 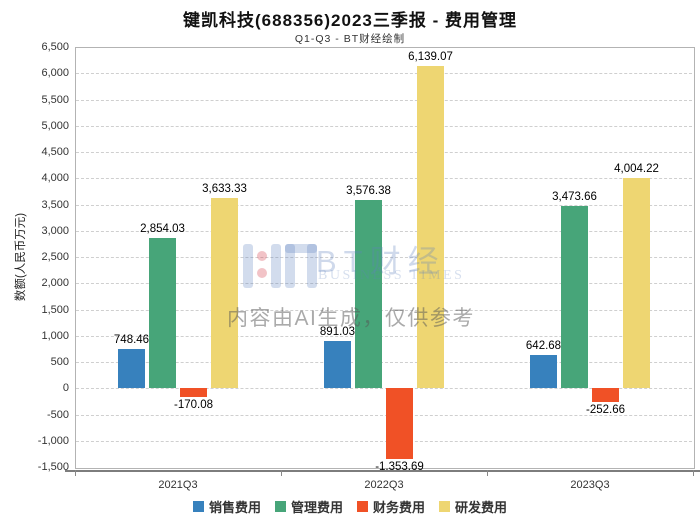 I want to click on bar-研发费用-2023Q3, so click(x=636, y=283).